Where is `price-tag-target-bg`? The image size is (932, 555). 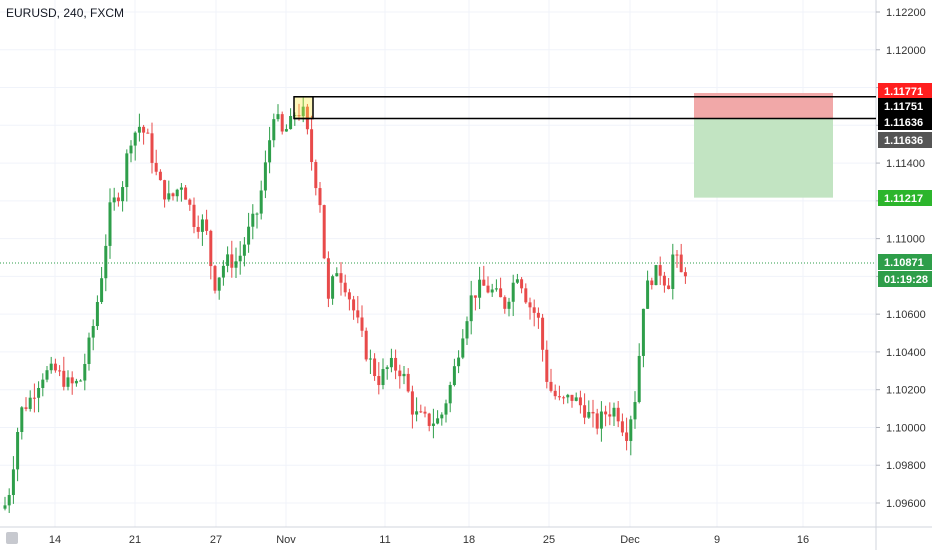
price-tag-target-bg is located at coordinates (905, 198).